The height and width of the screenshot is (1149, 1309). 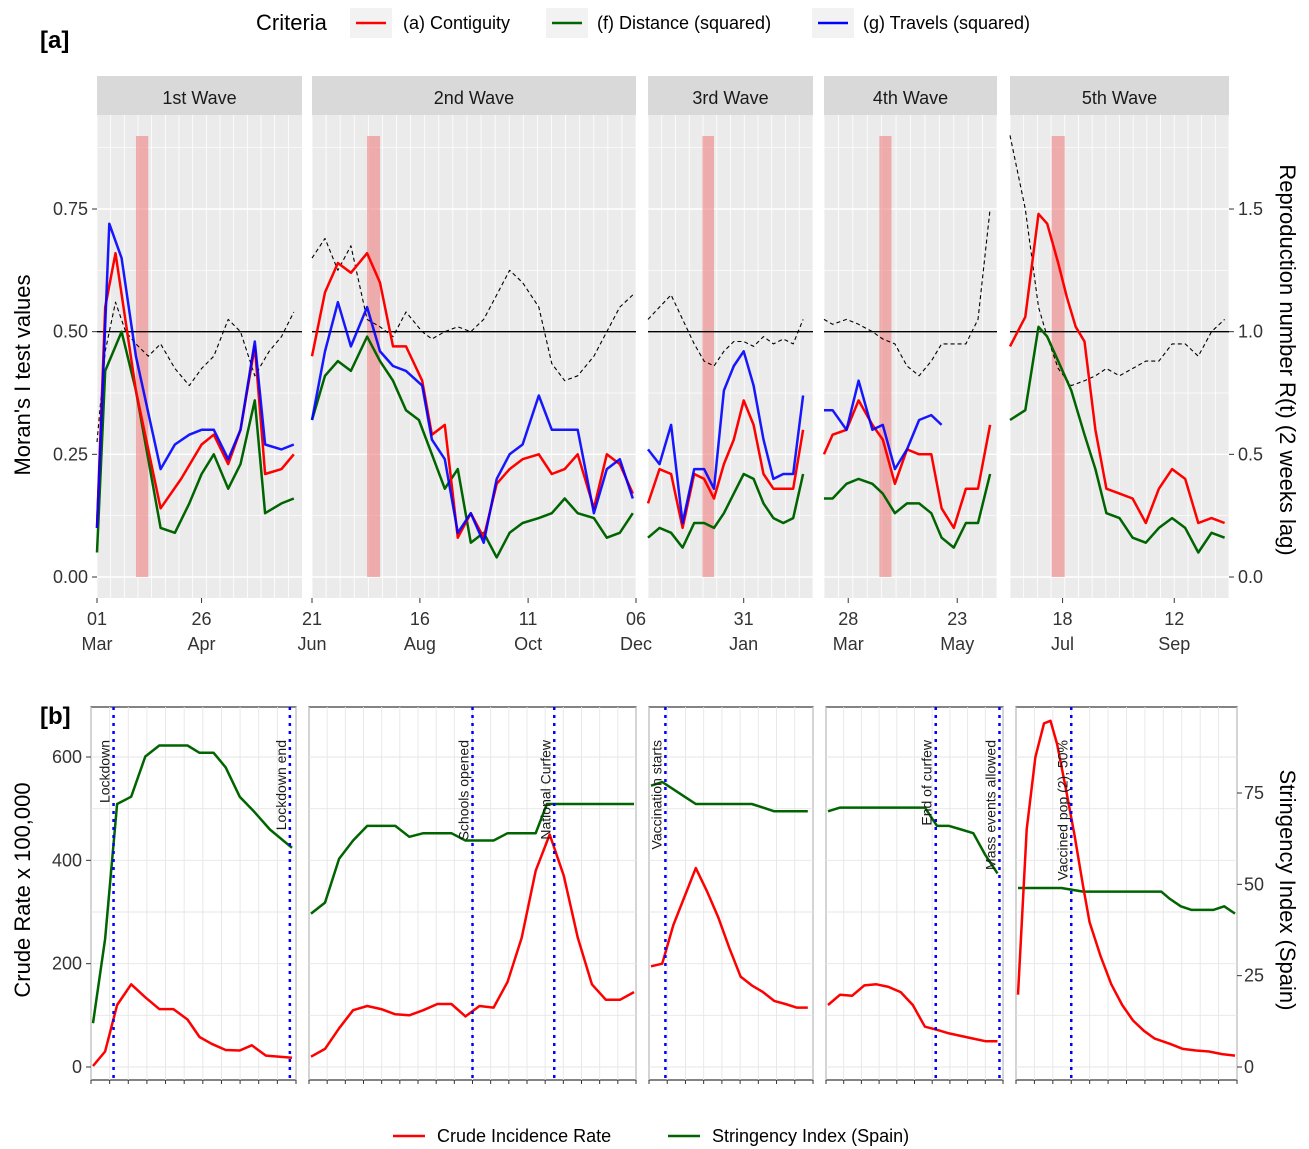 I want to click on legend-label-distance: (f) Distance (squared), so click(x=684, y=23).